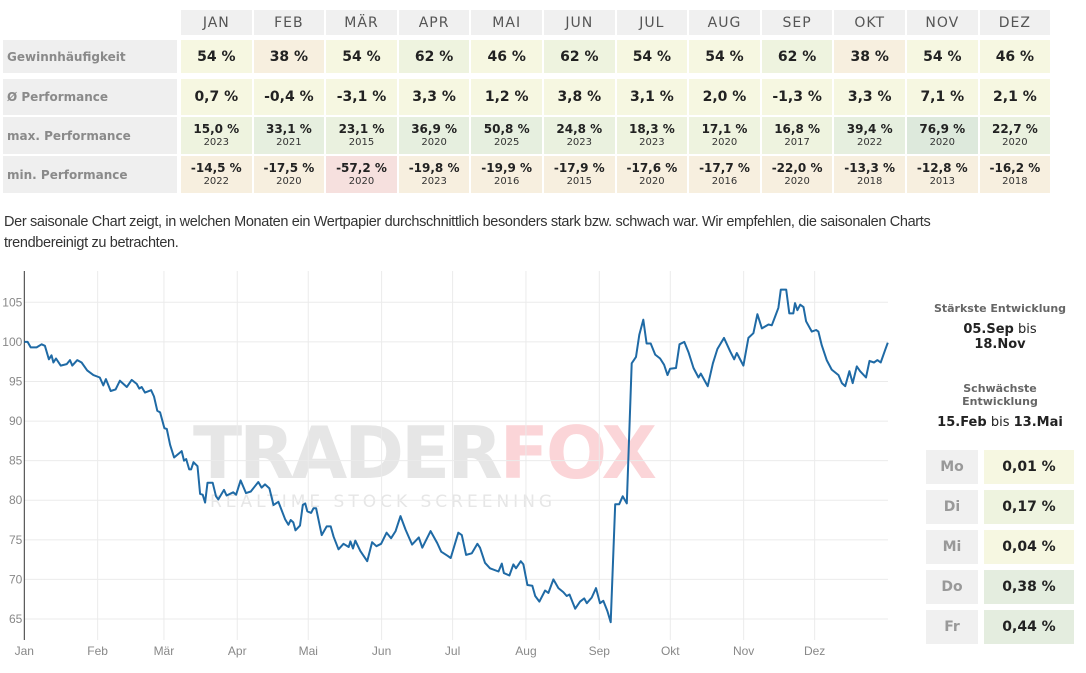  I want to click on y-tick-label: 100, so click(12, 342).